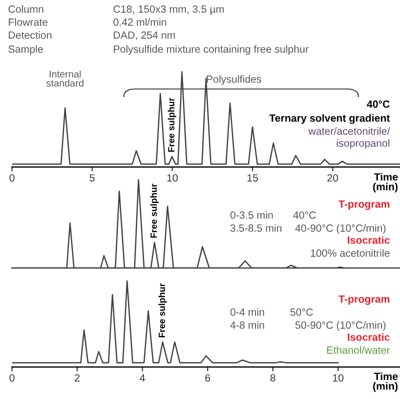 Image resolution: width=400 pixels, height=399 pixels. Describe the element at coordinates (251, 215) in the screenshot. I see `annotation: 0-3.5 min` at that location.